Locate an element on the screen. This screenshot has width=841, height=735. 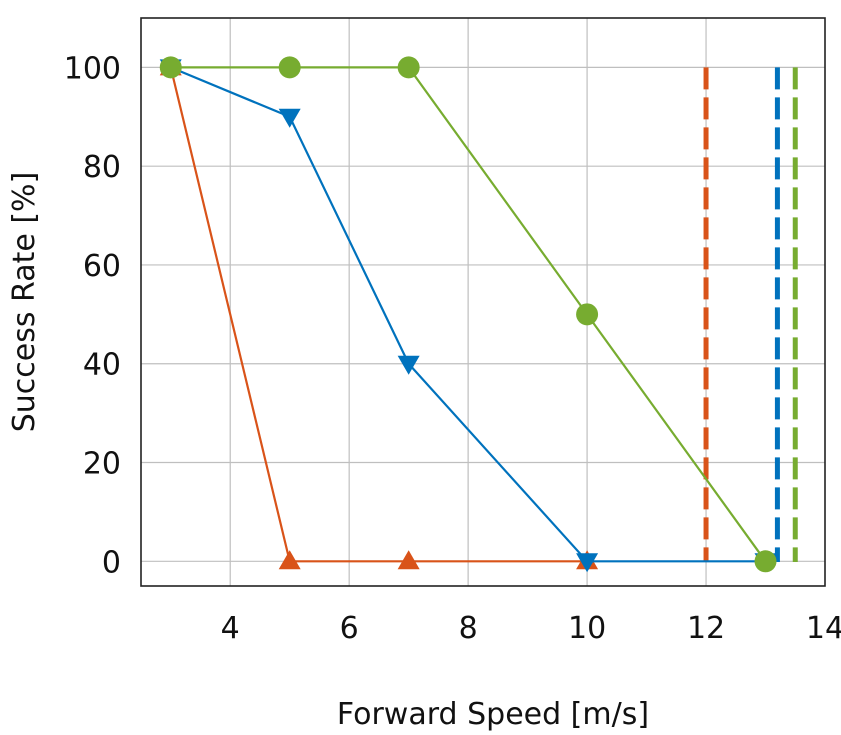
x-tick-label: 6 is located at coordinates (349, 628).